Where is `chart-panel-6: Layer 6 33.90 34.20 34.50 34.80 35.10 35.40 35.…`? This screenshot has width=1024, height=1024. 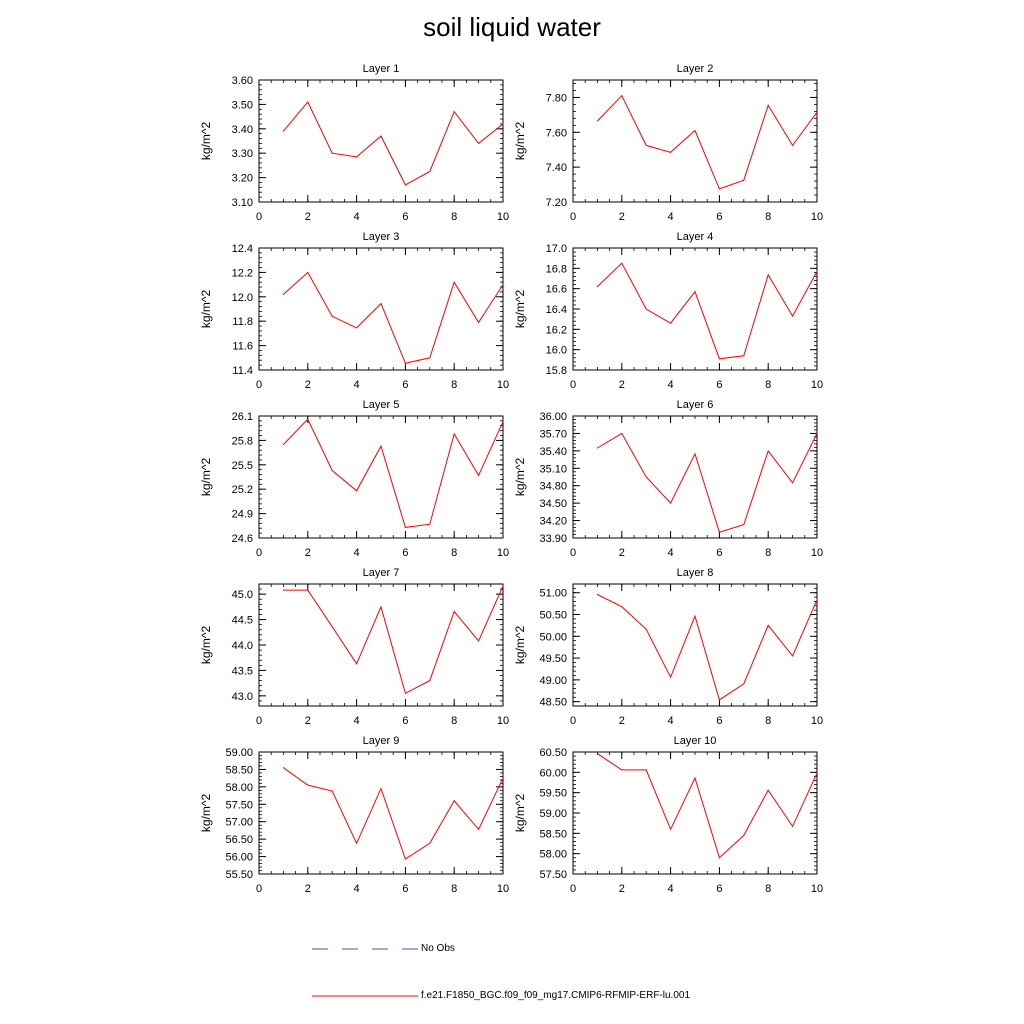
chart-panel-6: Layer 6 33.90 34.20 34.50 34.80 35.10 35.40 35.… is located at coordinates (668, 479).